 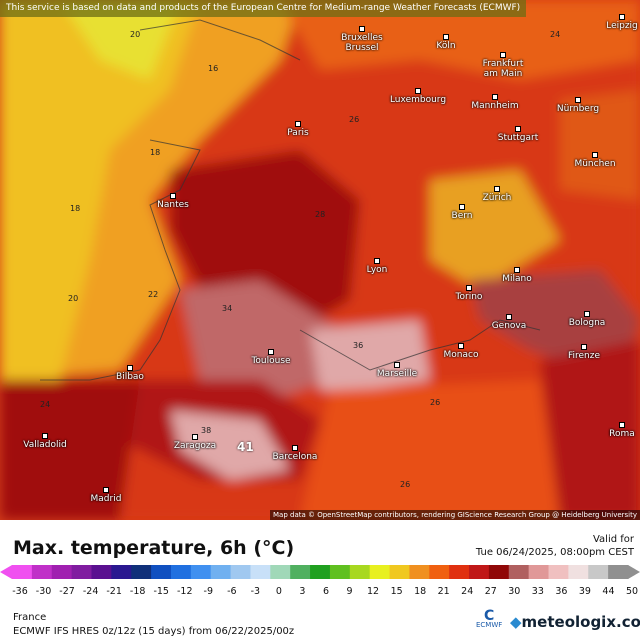 I want to click on city-label: Paris, so click(x=298, y=129).